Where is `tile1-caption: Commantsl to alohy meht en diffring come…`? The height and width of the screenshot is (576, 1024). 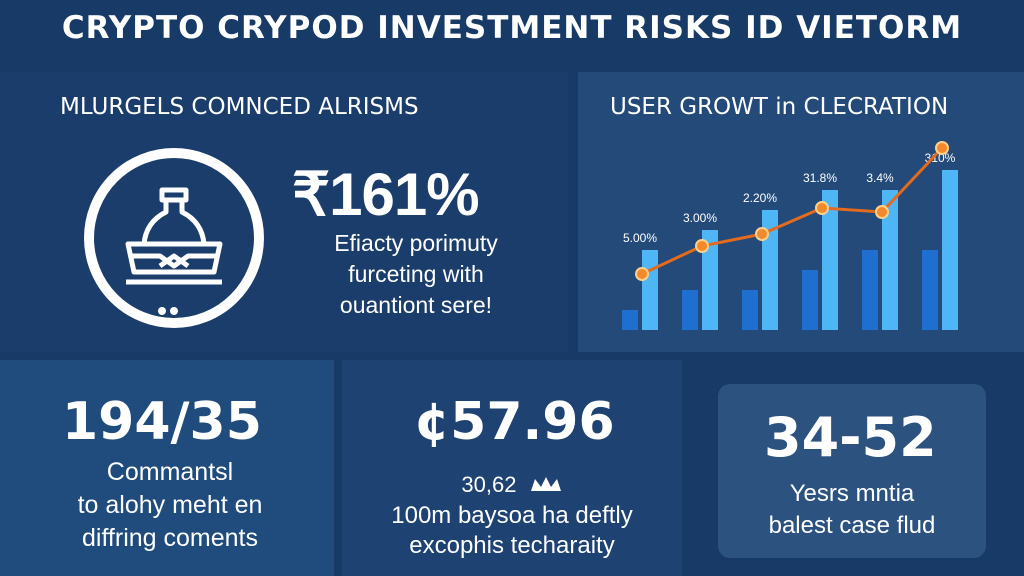 tile1-caption: Commantsl to alohy meht en diffring come… is located at coordinates (170, 505).